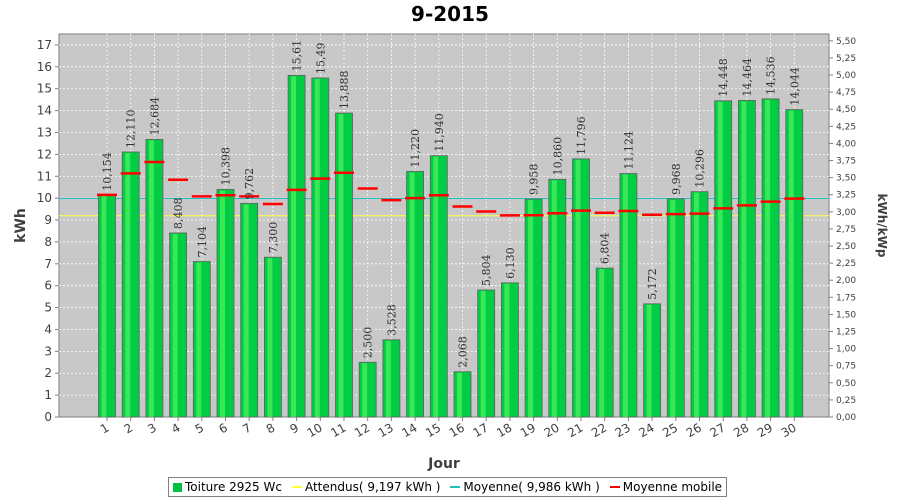 This screenshot has width=900, height=500. Describe the element at coordinates (504, 430) in the screenshot. I see `x-tick-label: 18` at that location.